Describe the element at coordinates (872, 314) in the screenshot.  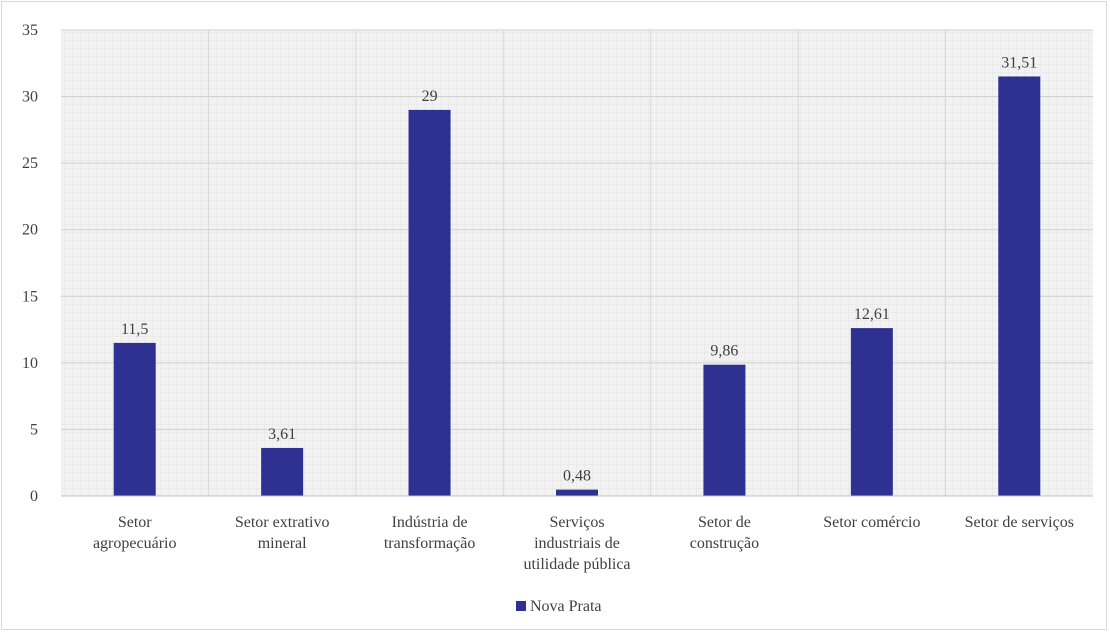
I see `data-label: 12,61` at that location.